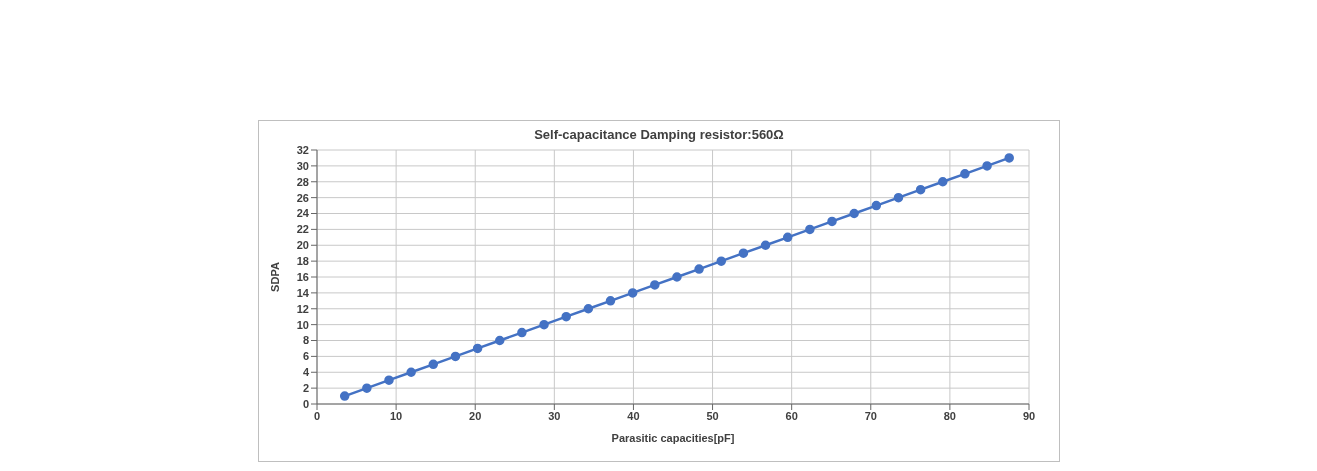 This screenshot has width=1317, height=471. I want to click on x-tick-label: 50, so click(712, 415).